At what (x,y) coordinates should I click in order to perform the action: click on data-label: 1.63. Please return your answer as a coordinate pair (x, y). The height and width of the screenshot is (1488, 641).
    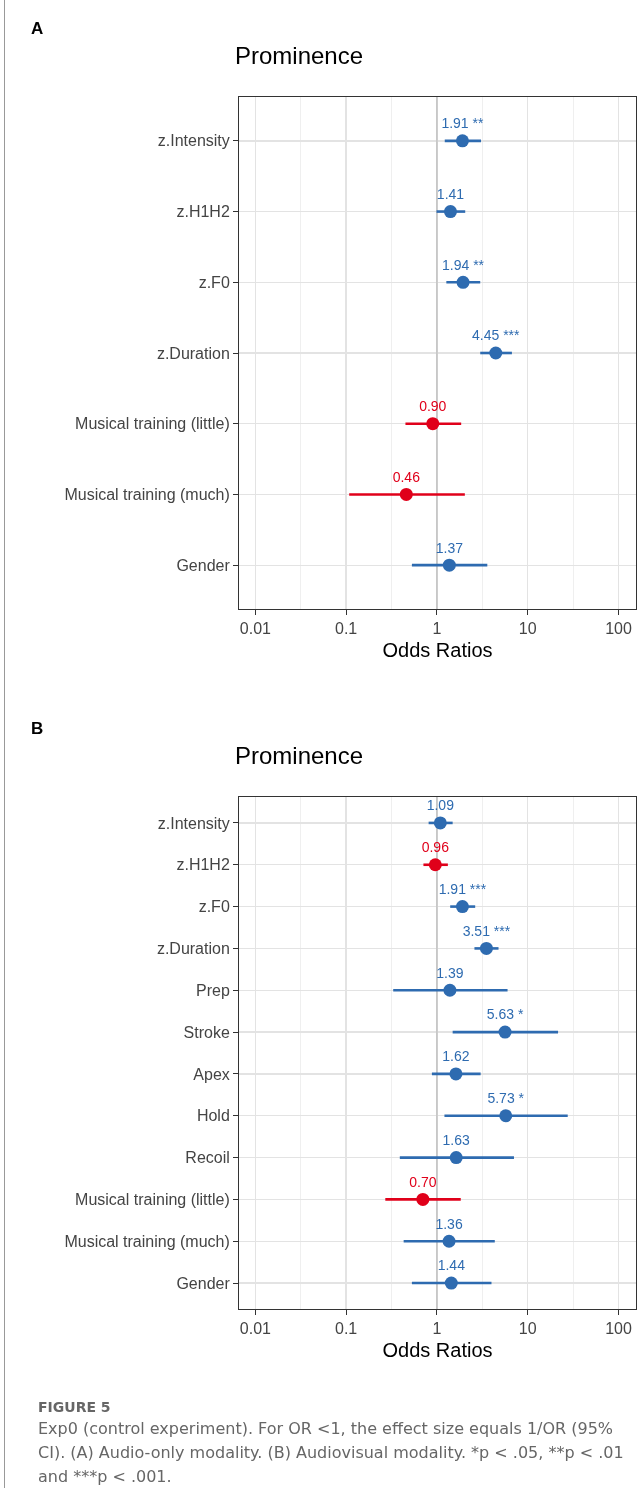
    Looking at the image, I should click on (456, 1139).